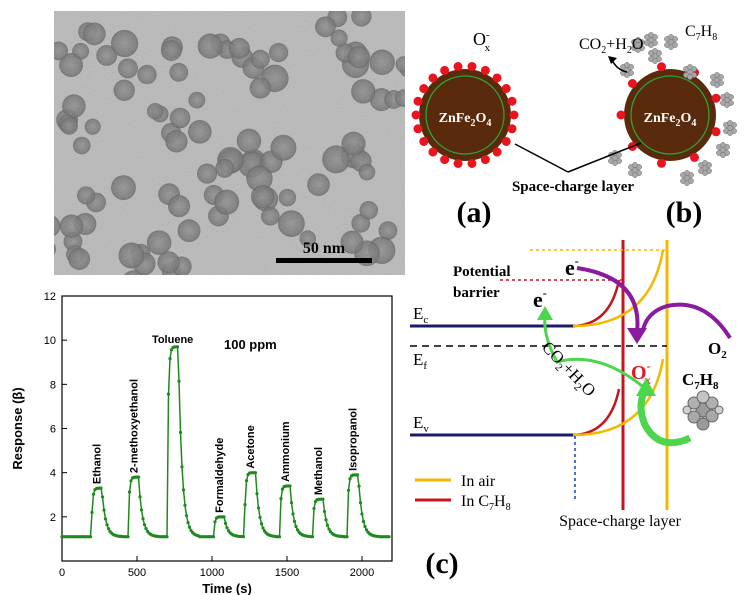 The width and height of the screenshot is (752, 595). Describe the element at coordinates (420, 361) in the screenshot. I see `ef-label: Ef` at that location.